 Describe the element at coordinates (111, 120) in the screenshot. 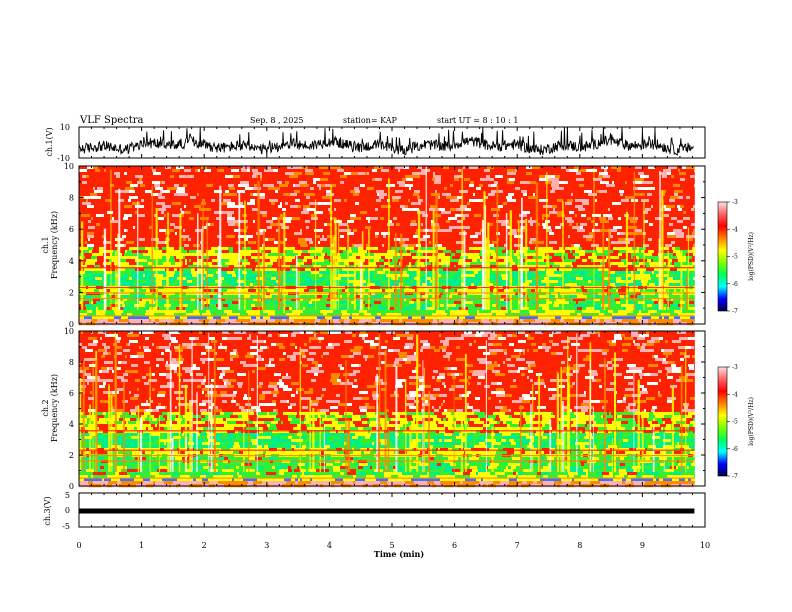

I see `figure-title: VLF Spectra` at that location.